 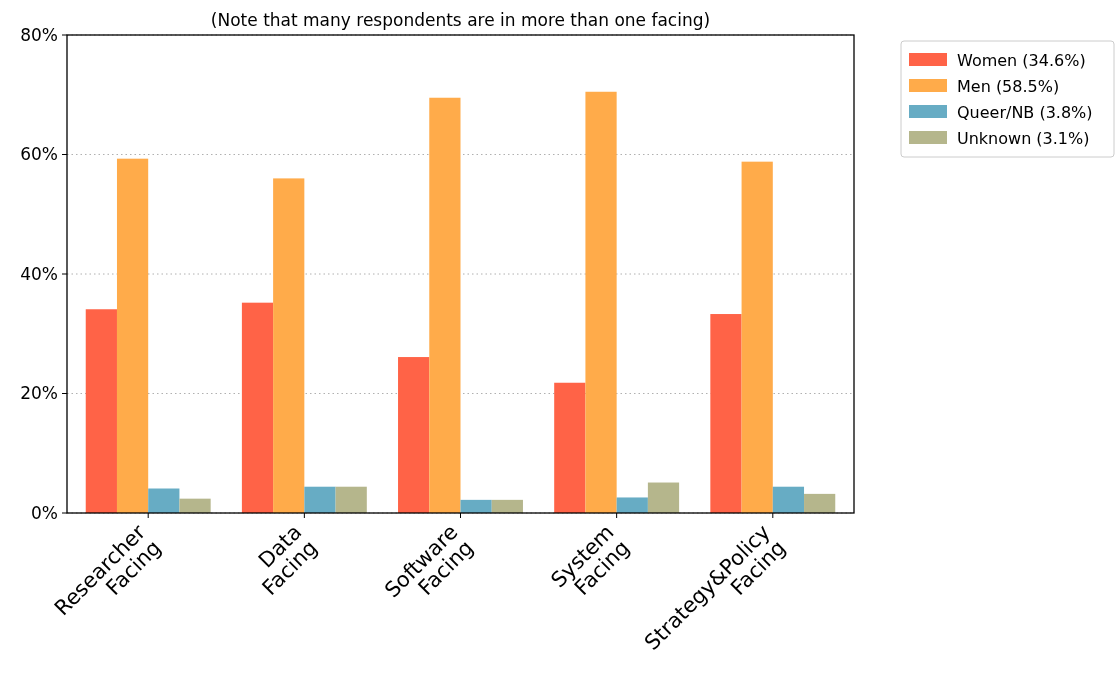 I want to click on y-tick-label: 60%, so click(x=39, y=154).